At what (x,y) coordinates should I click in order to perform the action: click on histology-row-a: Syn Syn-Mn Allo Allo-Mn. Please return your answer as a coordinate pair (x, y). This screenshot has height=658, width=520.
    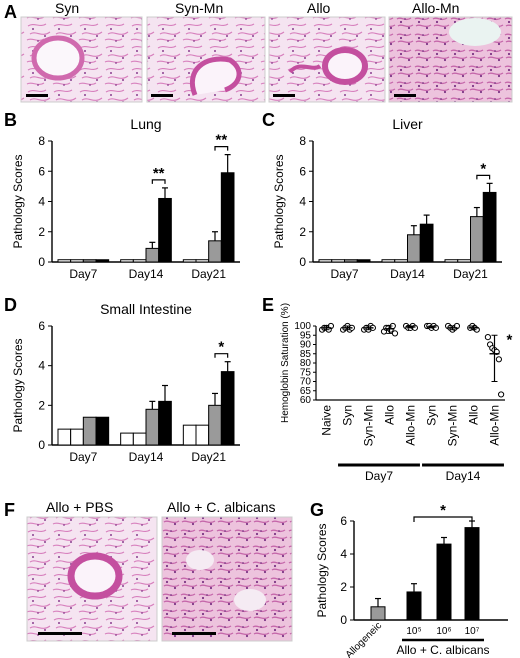
    Looking at the image, I should click on (266, 51).